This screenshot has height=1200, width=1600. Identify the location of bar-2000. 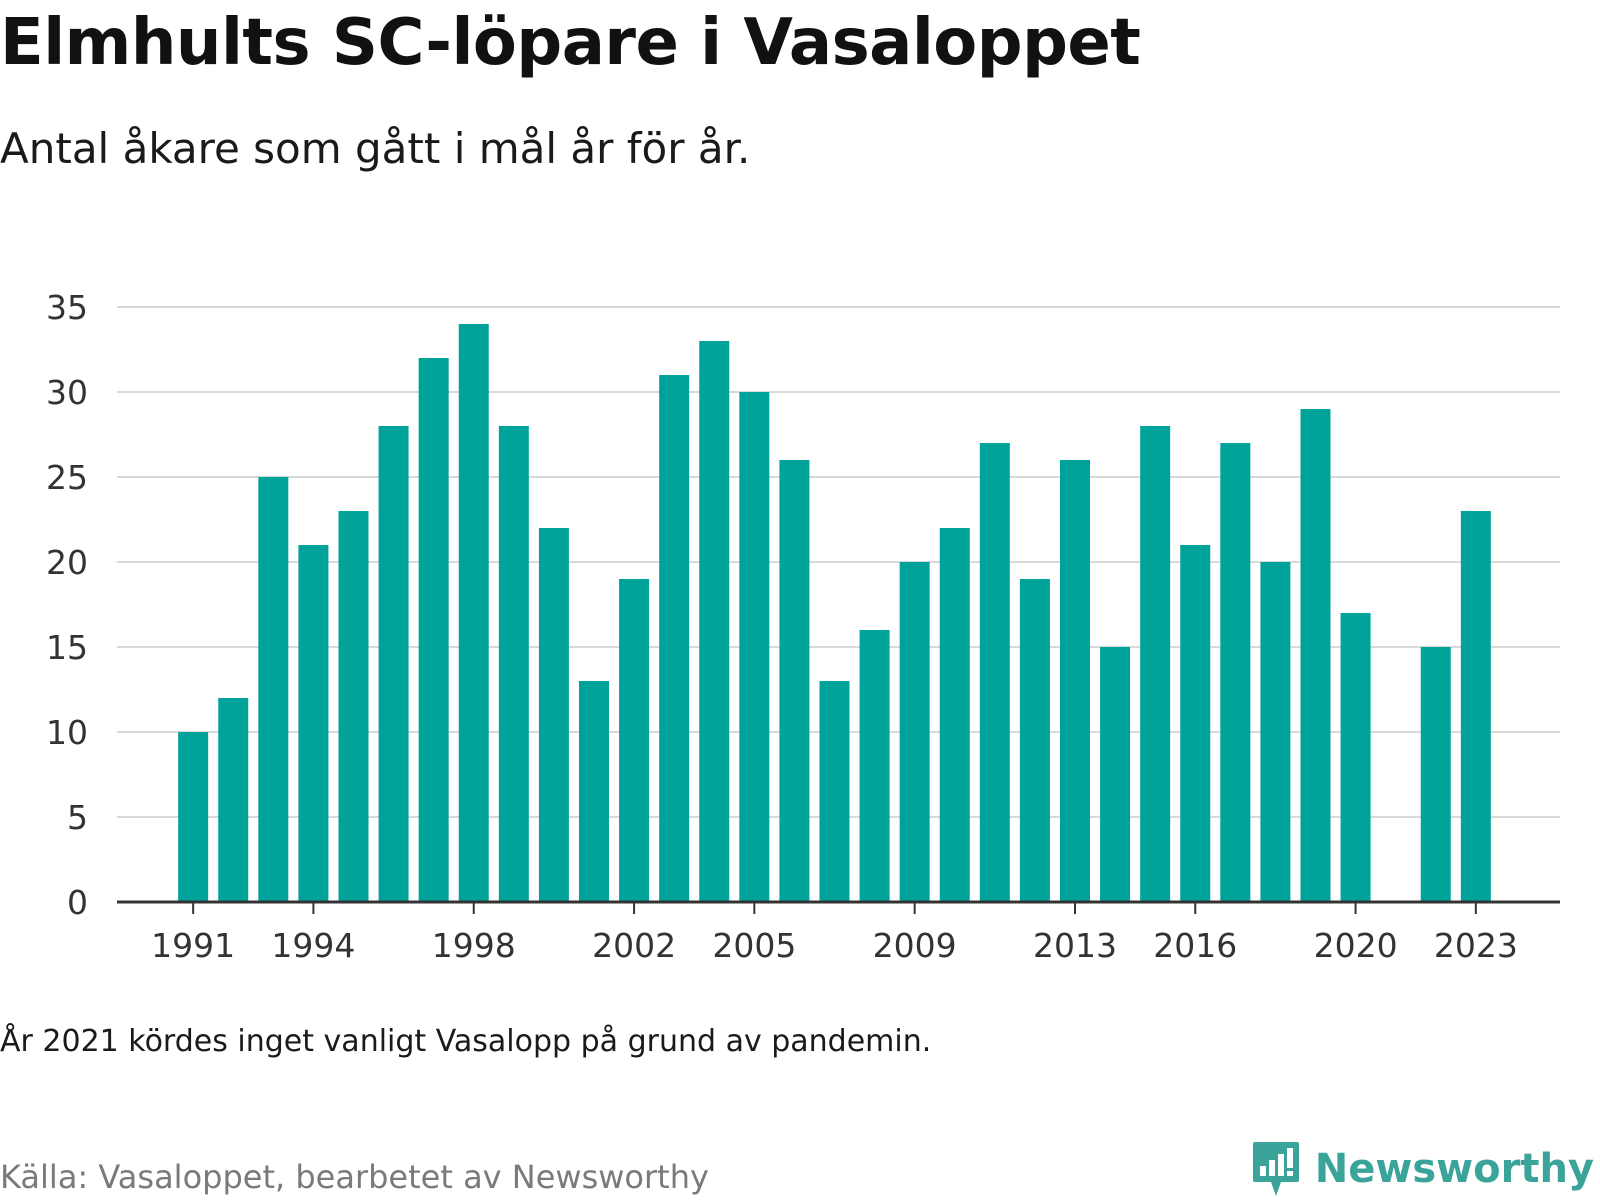
(553, 715).